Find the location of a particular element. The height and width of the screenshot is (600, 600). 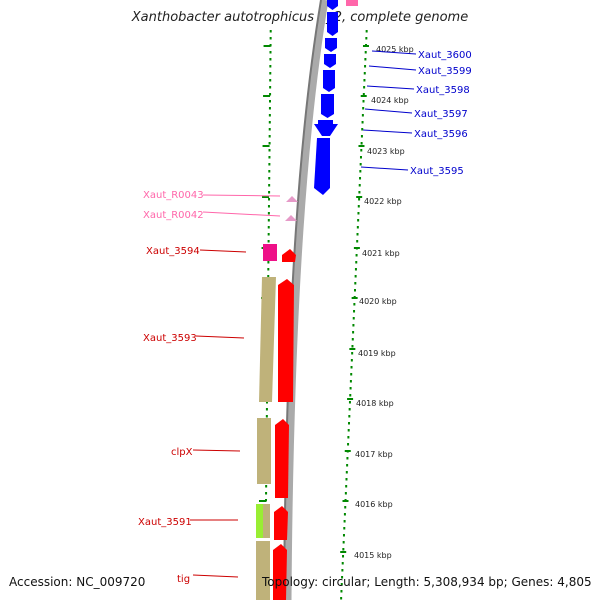

gene-label: Xaut_R0043 is located at coordinates (173, 195).